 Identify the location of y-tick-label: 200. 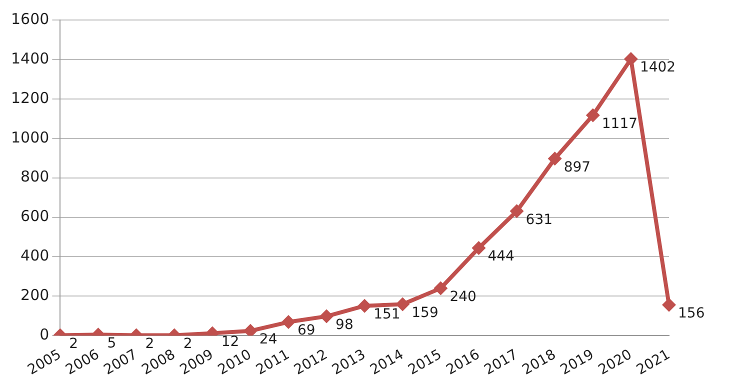
(35, 295).